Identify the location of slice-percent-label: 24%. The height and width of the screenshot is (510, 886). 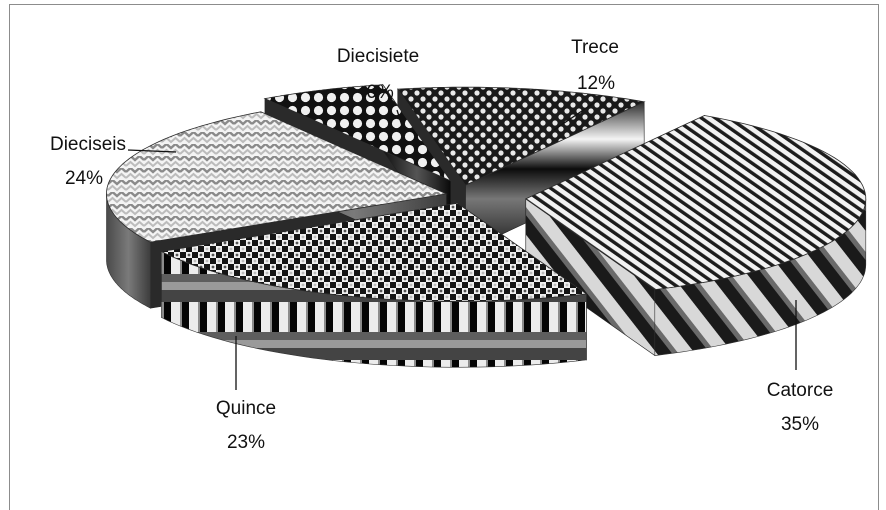
(84, 178).